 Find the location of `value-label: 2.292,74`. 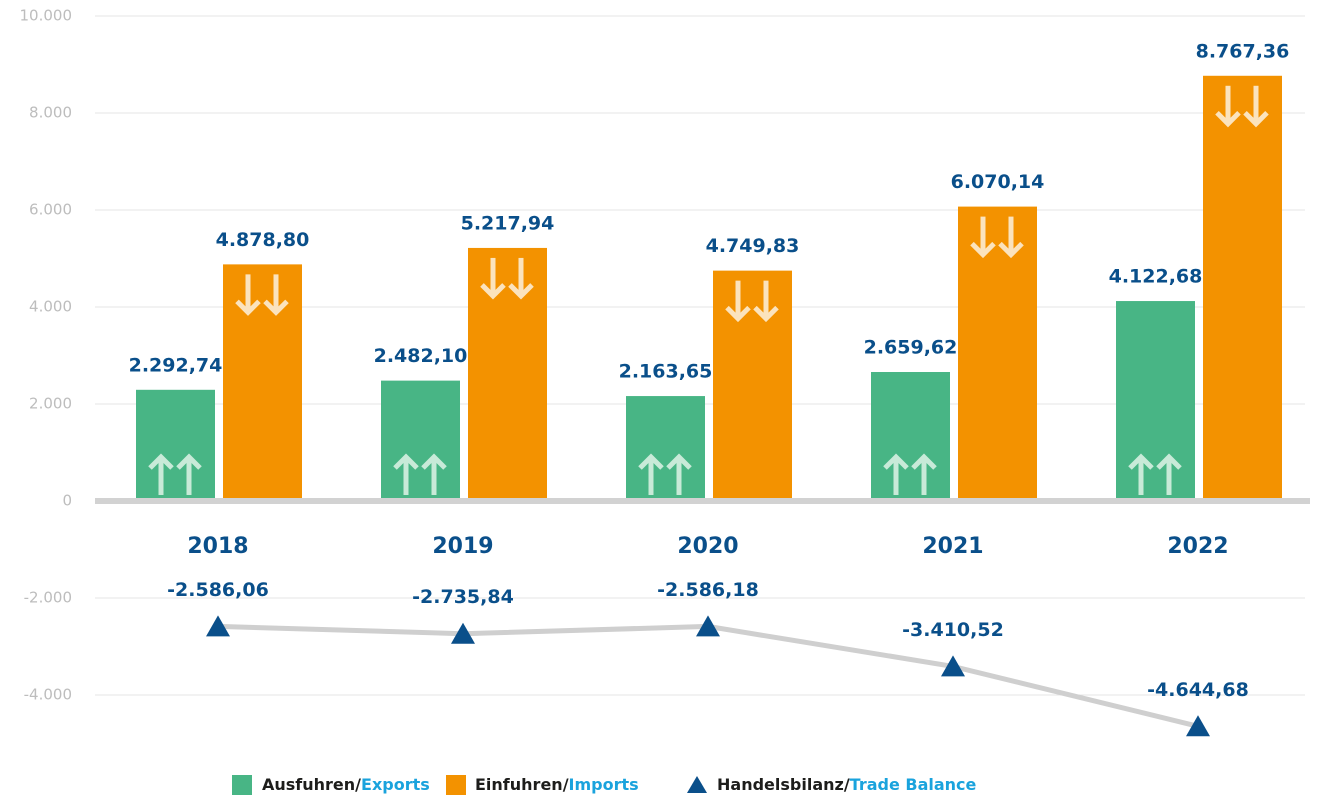

value-label: 2.292,74 is located at coordinates (176, 365).